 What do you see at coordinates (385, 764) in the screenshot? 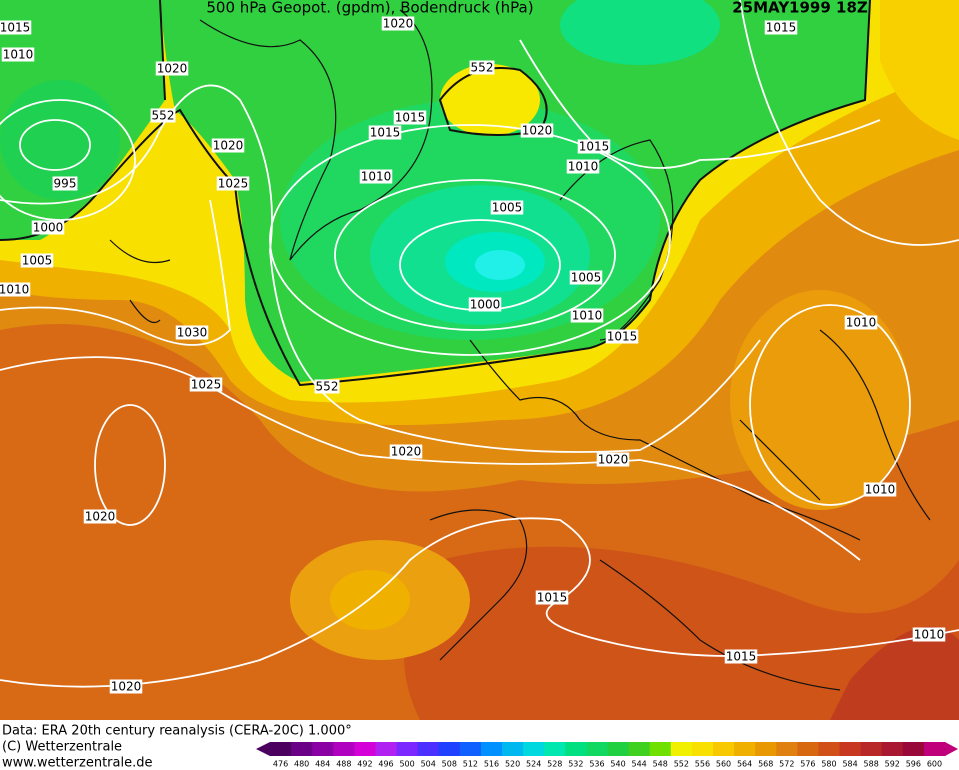
I see `colorbar-tick-label: 496` at bounding box center [385, 764].